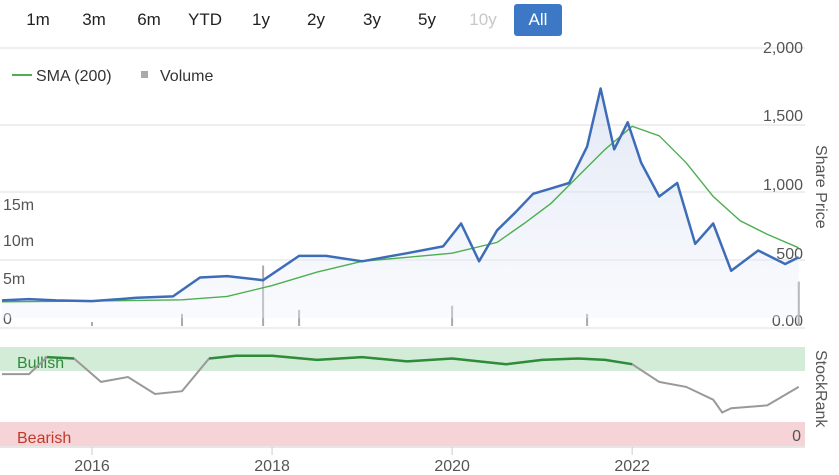 The height and width of the screenshot is (475, 839). Describe the element at coordinates (149, 19) in the screenshot. I see `range-button-6m: 6m` at that location.